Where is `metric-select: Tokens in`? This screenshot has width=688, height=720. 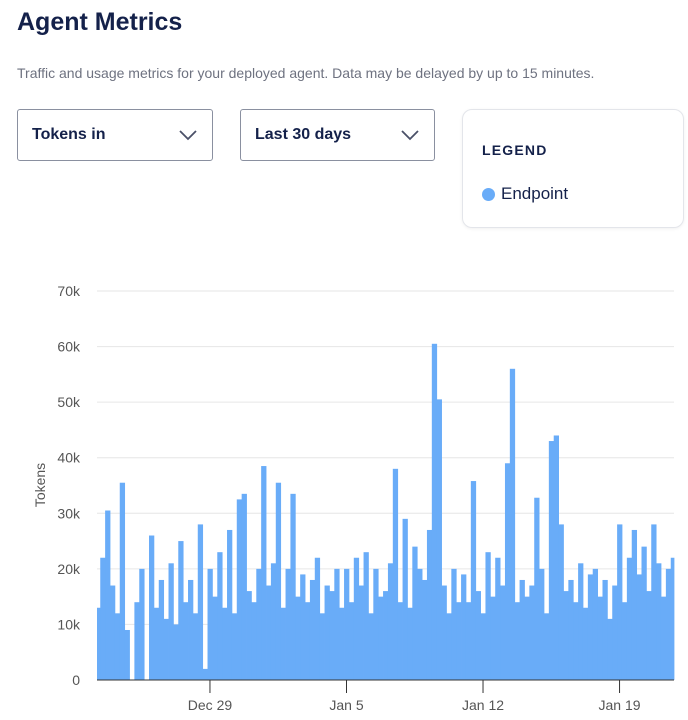 metric-select: Tokens in is located at coordinates (115, 135).